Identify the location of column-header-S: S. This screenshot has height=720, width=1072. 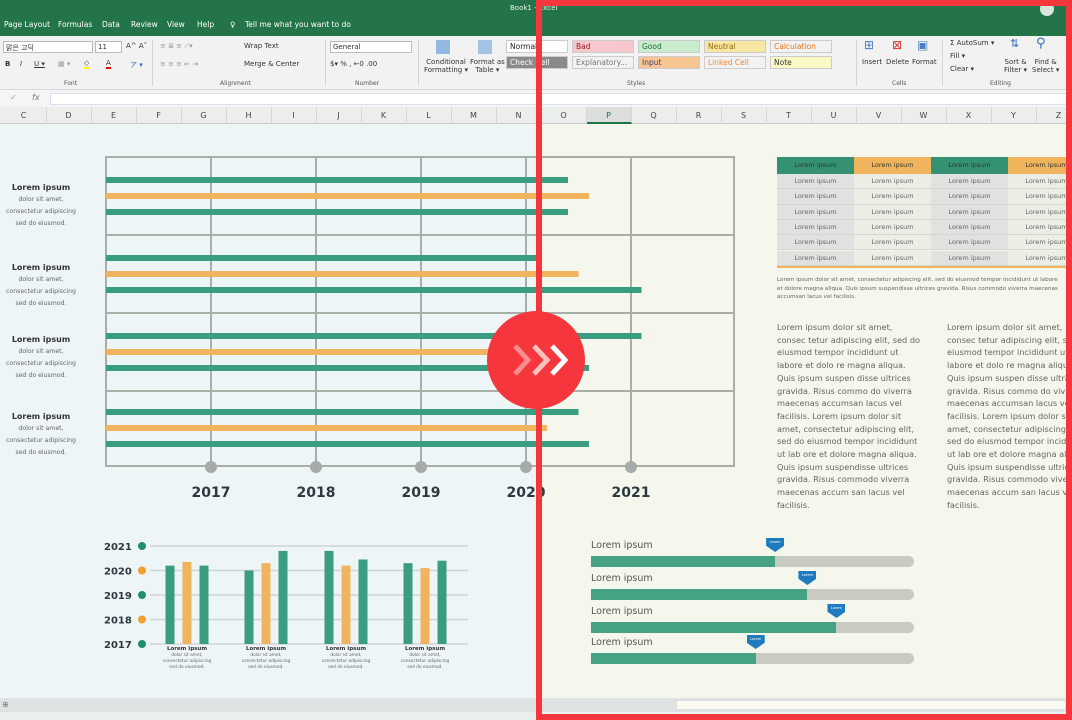
(744, 115).